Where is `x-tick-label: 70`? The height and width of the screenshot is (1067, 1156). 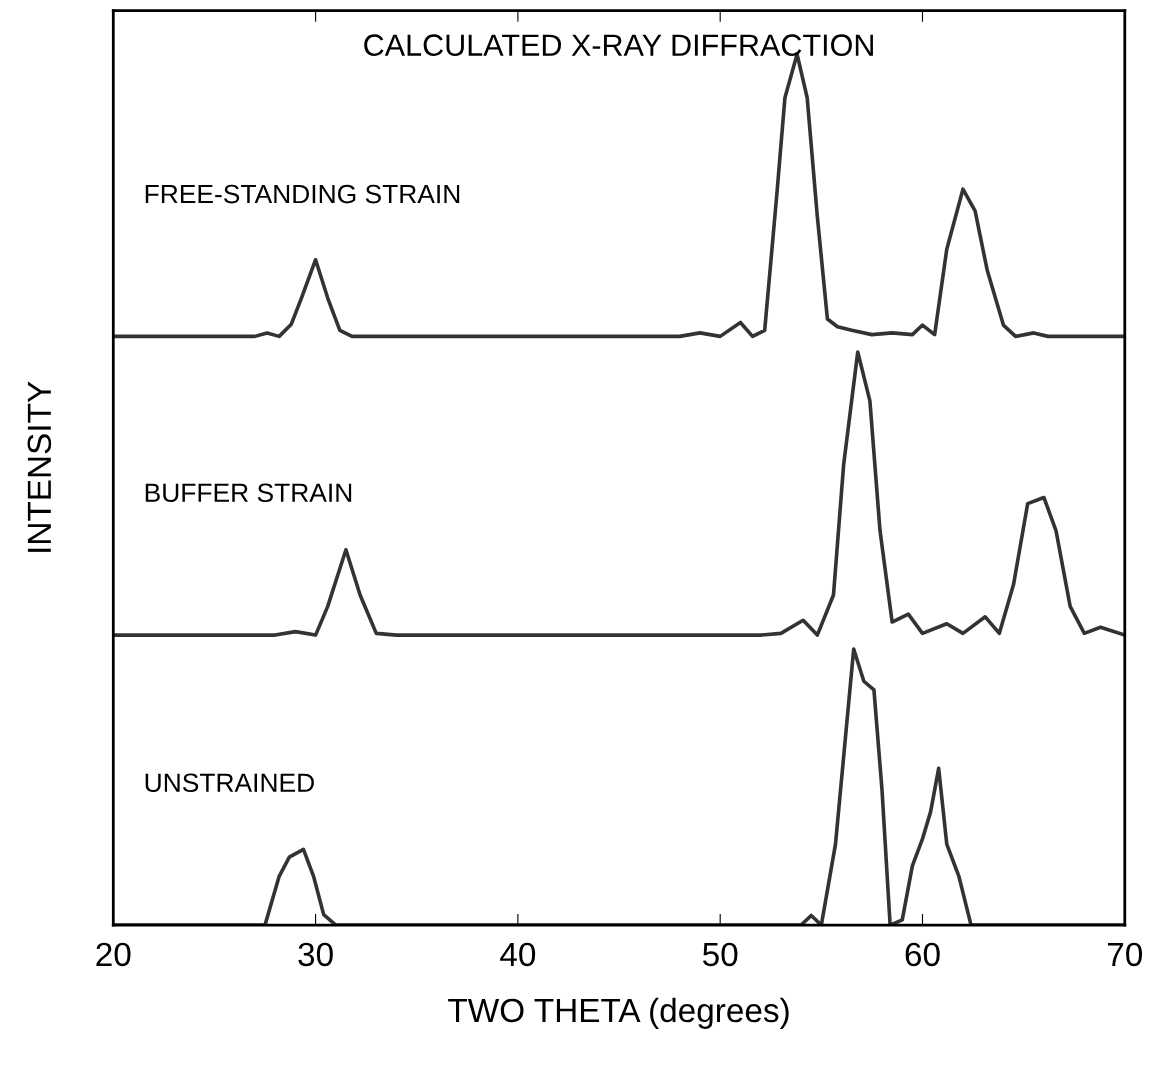
x-tick-label: 70 is located at coordinates (1125, 954).